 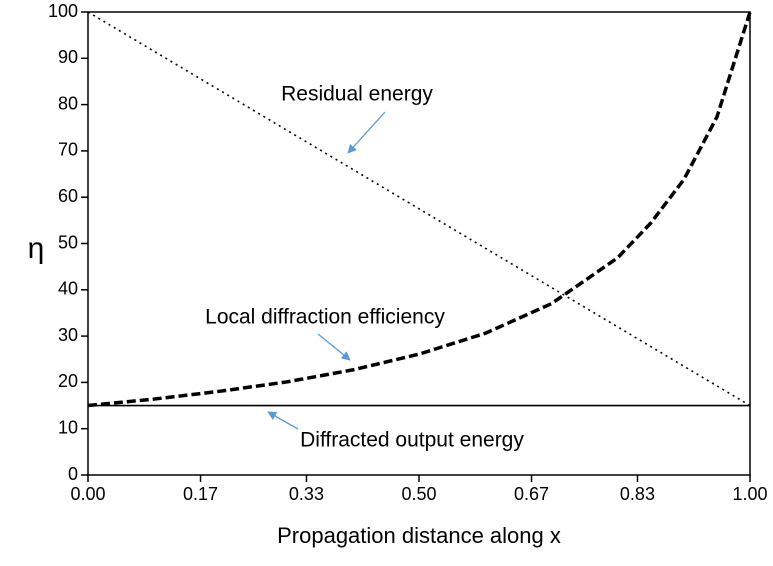 What do you see at coordinates (73, 474) in the screenshot?
I see `y-tick-label: 0` at bounding box center [73, 474].